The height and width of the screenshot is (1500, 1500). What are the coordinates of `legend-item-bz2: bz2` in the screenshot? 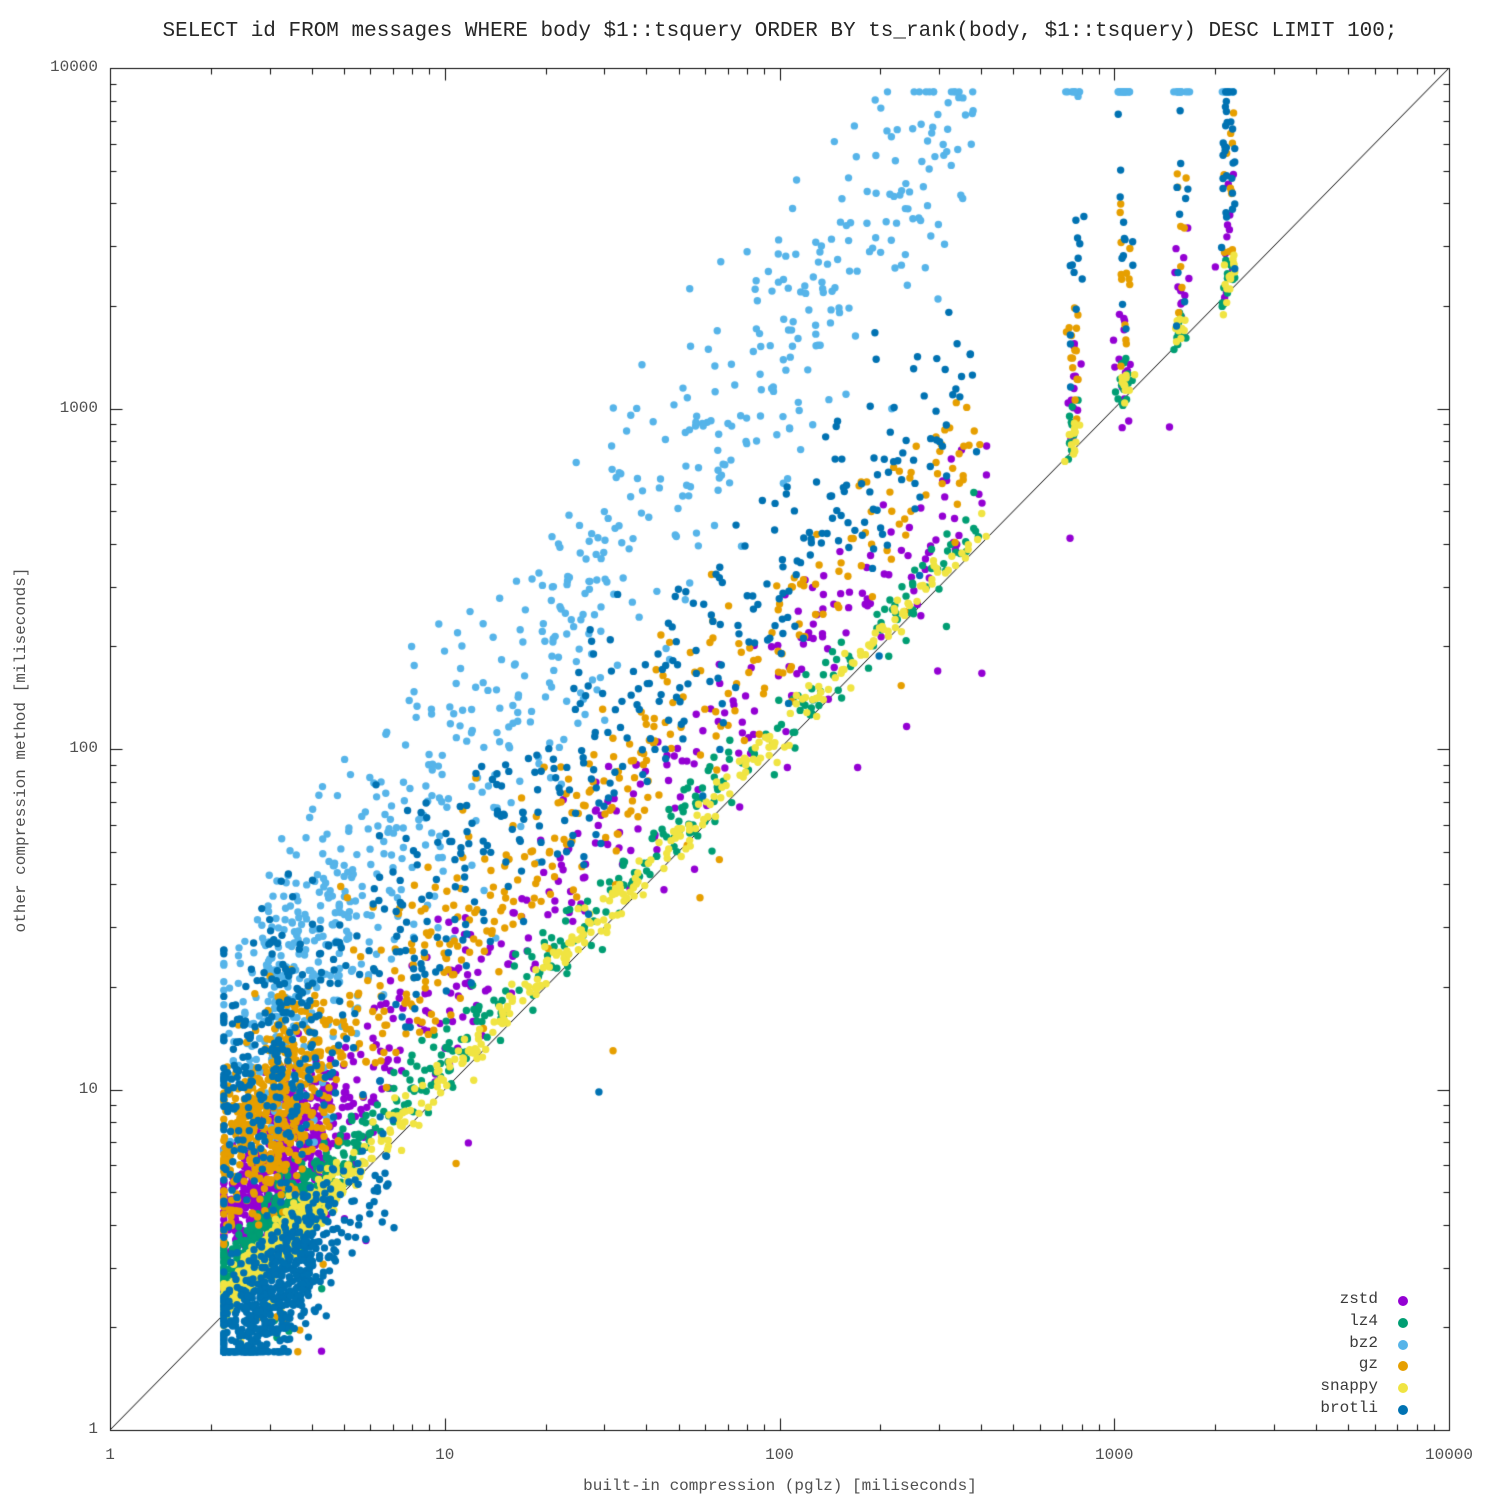 It's located at (1305, 1345).